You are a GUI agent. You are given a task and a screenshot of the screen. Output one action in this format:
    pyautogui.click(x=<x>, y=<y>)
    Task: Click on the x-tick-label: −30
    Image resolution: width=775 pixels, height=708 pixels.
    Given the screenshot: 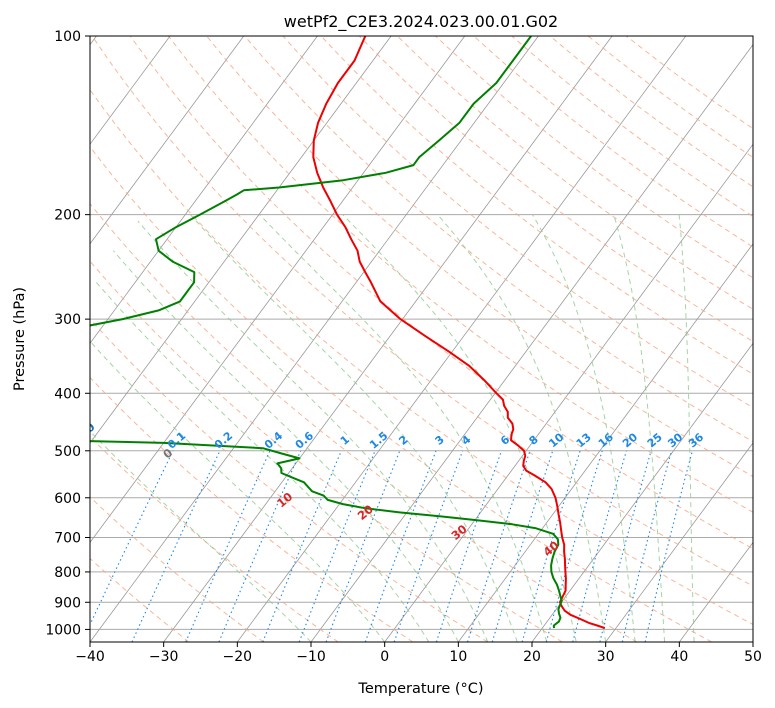 What is the action you would take?
    pyautogui.click(x=164, y=657)
    